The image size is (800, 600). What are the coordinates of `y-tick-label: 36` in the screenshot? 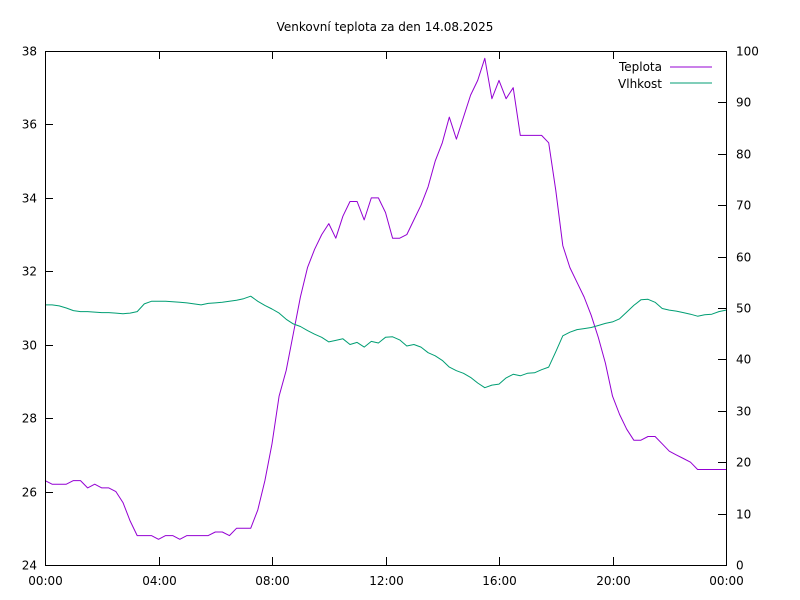 It's located at (29, 125).